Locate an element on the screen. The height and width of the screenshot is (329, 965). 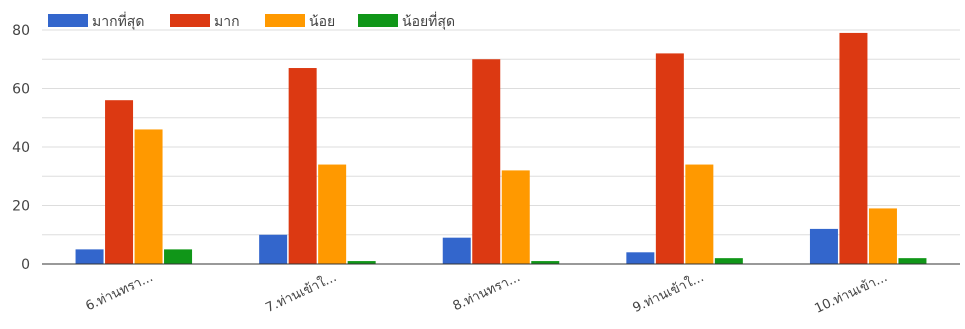
y-tick-label: 80 is located at coordinates (21, 31).